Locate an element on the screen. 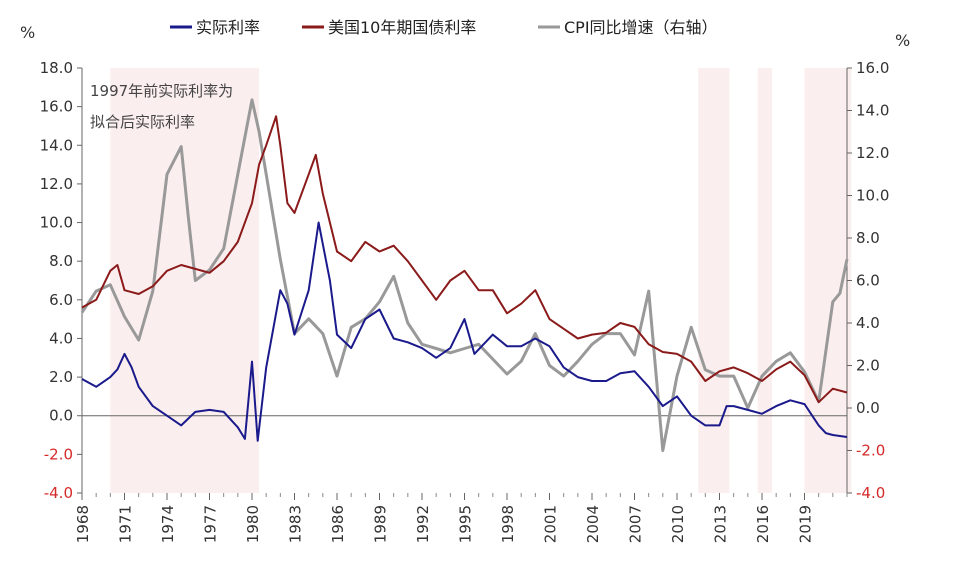 This screenshot has height=571, width=960. annotation-line-1: 拟合后实际利率 is located at coordinates (142, 122).